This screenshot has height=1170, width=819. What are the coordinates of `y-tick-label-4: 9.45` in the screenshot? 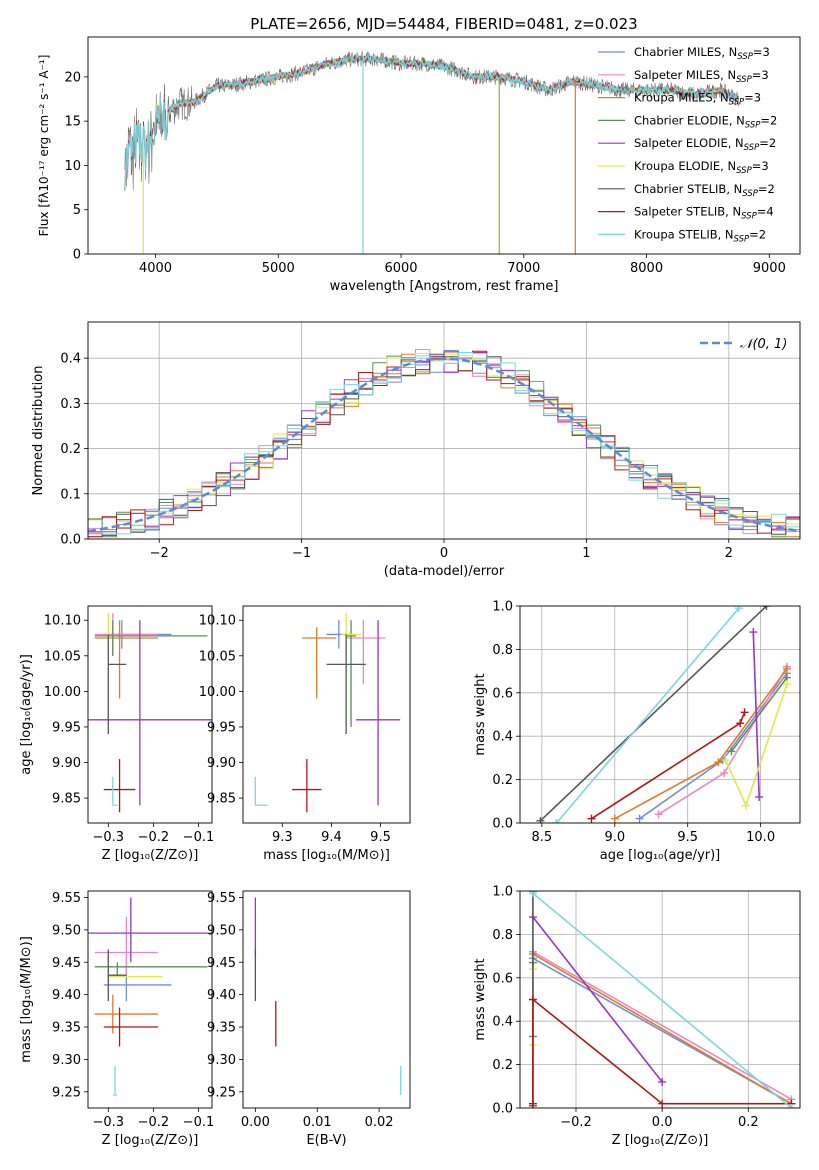 It's located at (221, 963).